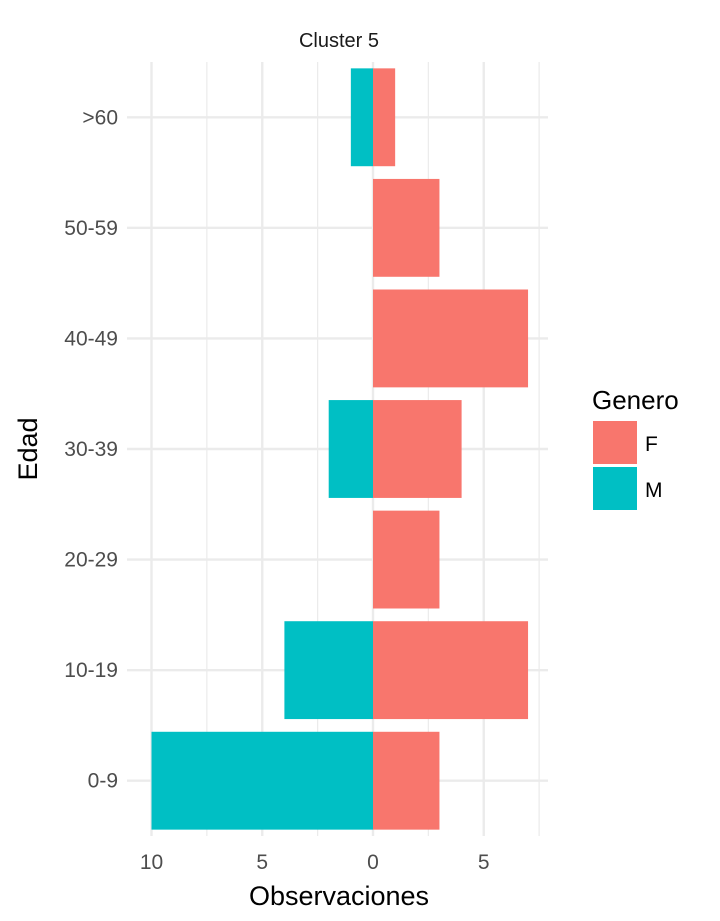  I want to click on bar-f->60, so click(384, 117).